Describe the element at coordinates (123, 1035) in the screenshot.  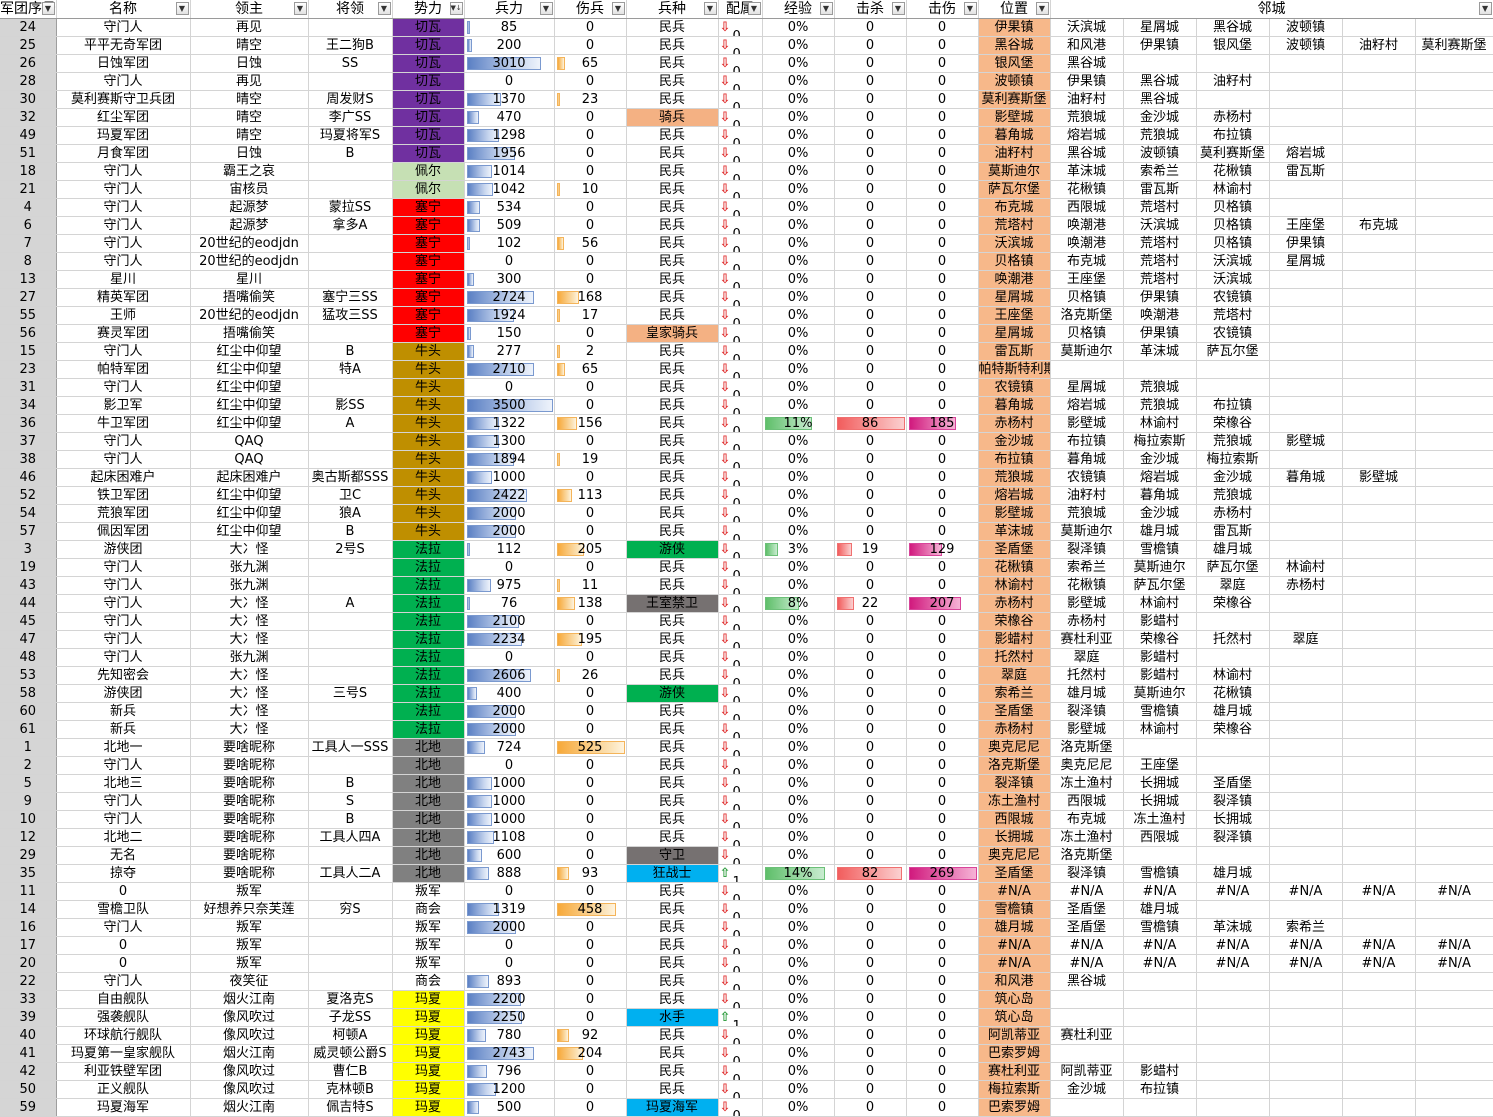
I see `legion-name: 环球航行舰队` at that location.